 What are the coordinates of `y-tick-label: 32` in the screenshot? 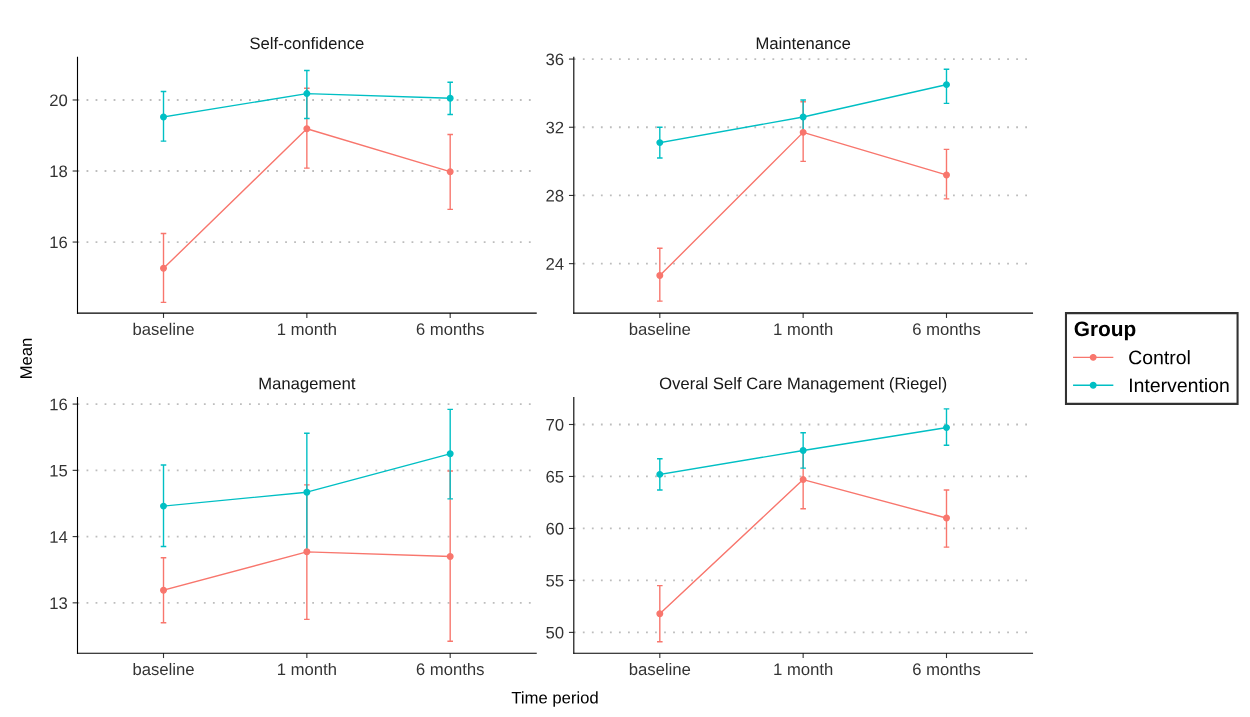 It's located at (555, 127).